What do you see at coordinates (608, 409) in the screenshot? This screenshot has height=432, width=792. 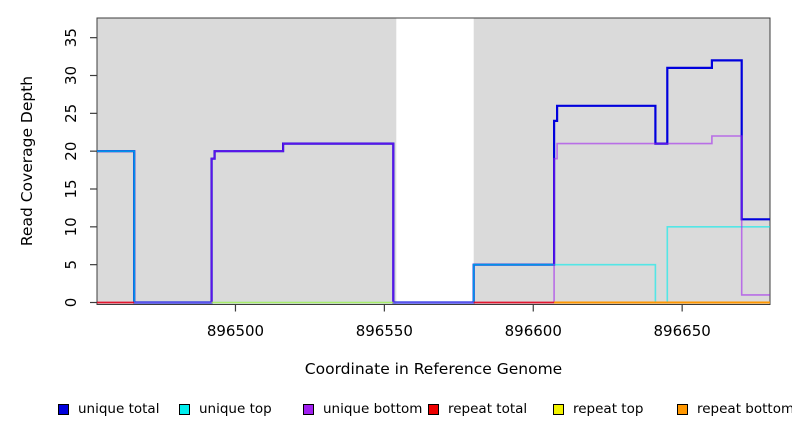 I see `legend-label: repeat top` at bounding box center [608, 409].